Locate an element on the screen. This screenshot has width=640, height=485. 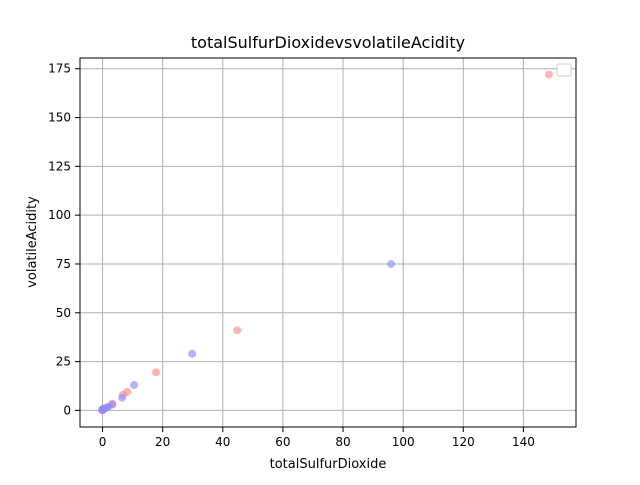
x-tick-label: 40 is located at coordinates (222, 442).